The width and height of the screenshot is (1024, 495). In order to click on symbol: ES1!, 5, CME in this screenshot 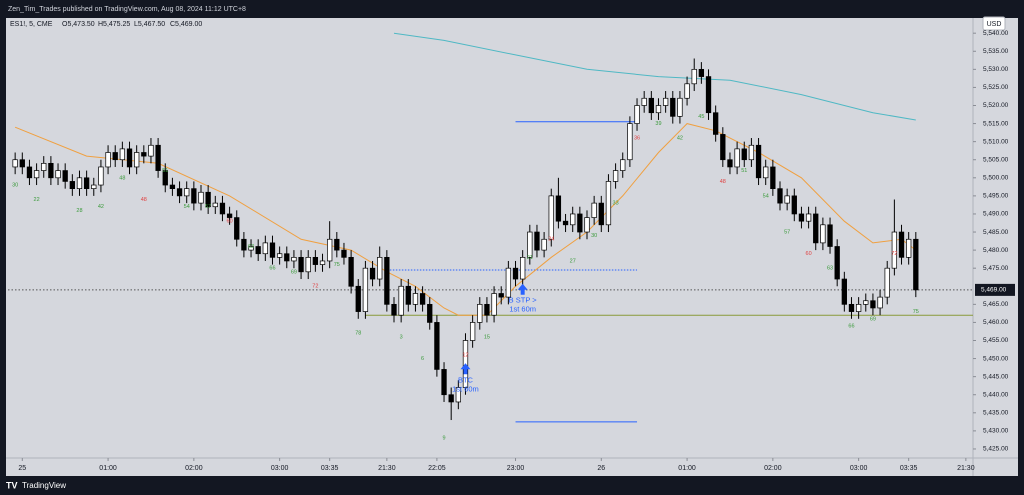, I will do `click(31, 24)`.